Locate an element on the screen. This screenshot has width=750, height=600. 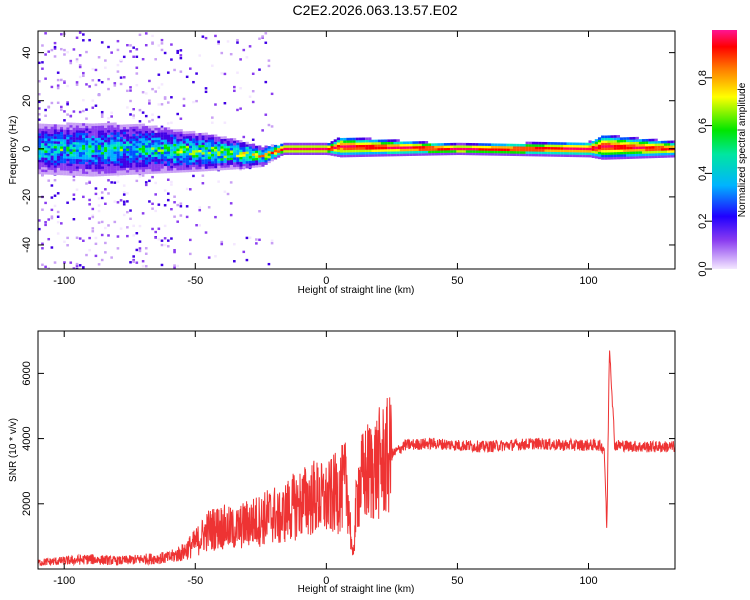
colorbar-axis: 0.00.20.40.60.8 is located at coordinates (704, 173).